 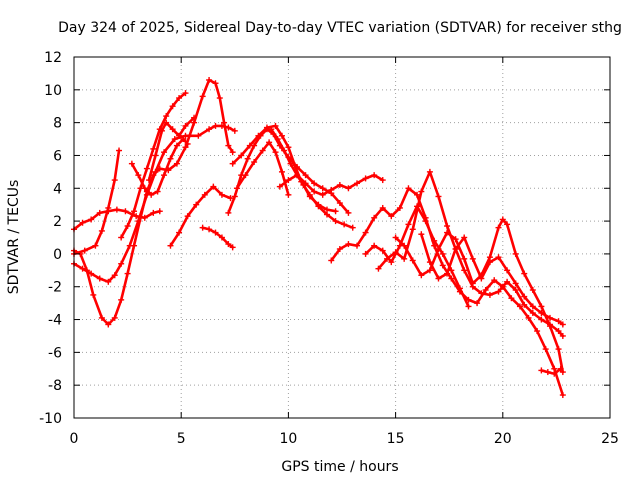 I want to click on series-sat-r, so click(x=479, y=296).